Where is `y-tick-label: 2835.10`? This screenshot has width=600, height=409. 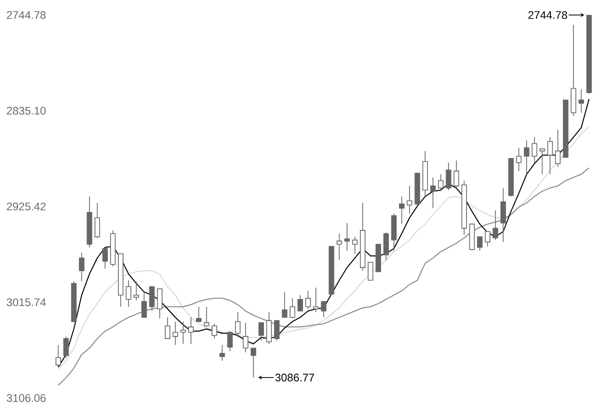
y-tick-label: 2835.10 is located at coordinates (26, 110).